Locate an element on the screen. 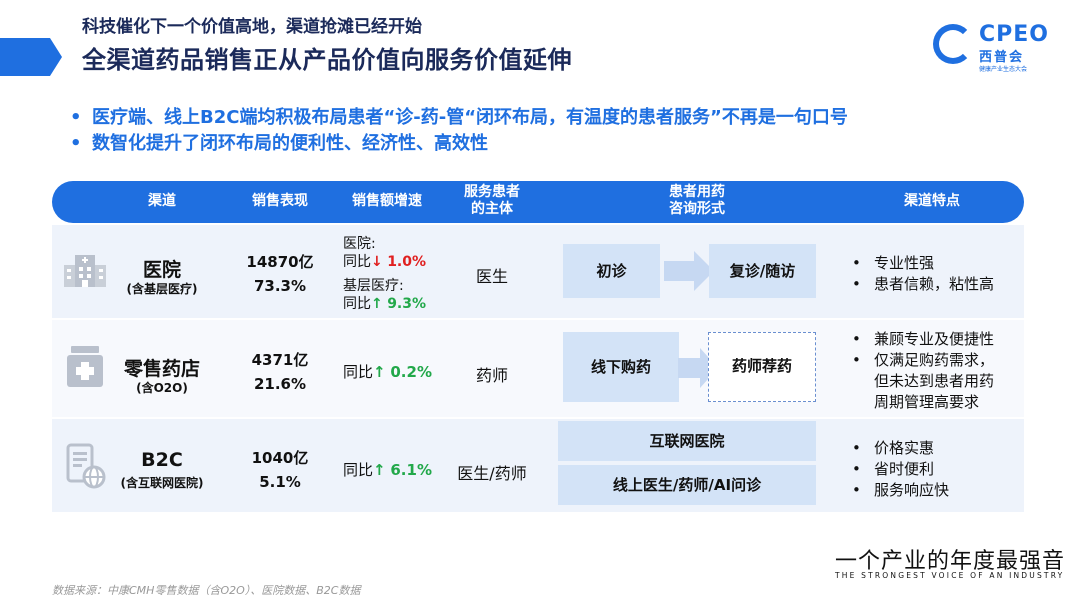 The width and height of the screenshot is (1080, 607). slogan: 一个产业的年度最强音 is located at coordinates (950, 561).